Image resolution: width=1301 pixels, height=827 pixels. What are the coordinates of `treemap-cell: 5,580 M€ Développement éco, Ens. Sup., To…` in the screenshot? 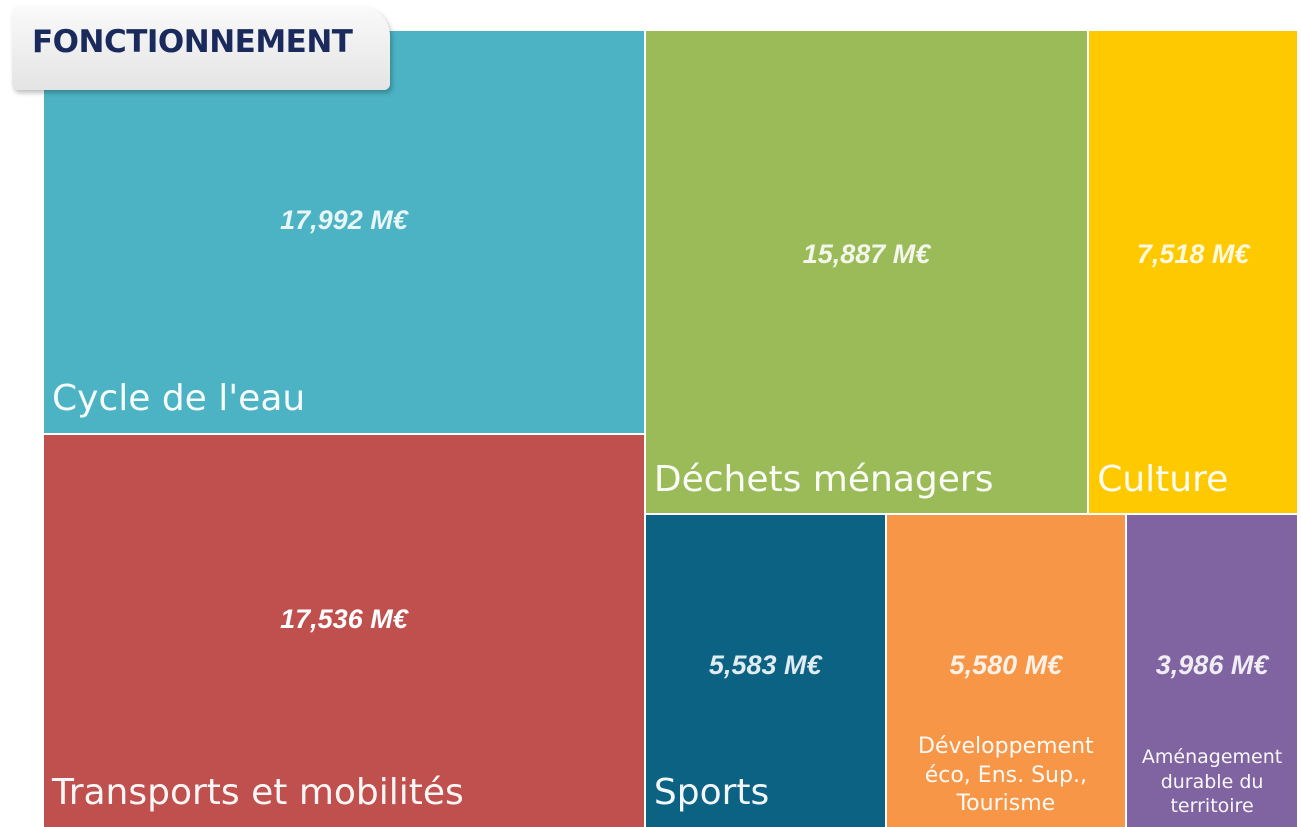 It's located at (1006, 670).